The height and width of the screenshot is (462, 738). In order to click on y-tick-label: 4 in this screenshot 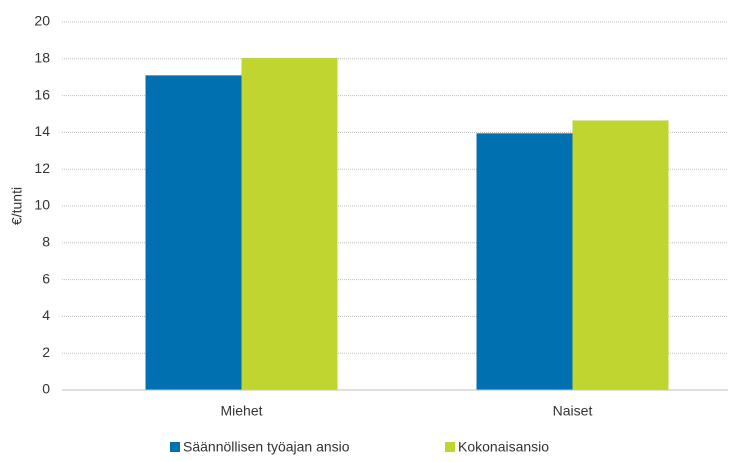, I will do `click(46, 315)`.